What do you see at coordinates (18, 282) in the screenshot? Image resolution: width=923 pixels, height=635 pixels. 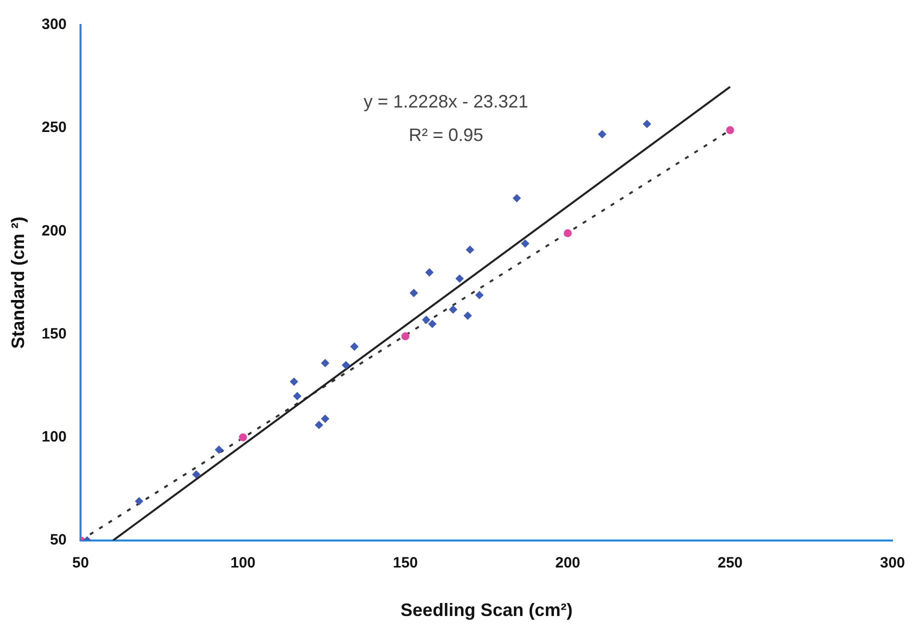 I see `y-axis-title: Standard (cm ²)` at bounding box center [18, 282].